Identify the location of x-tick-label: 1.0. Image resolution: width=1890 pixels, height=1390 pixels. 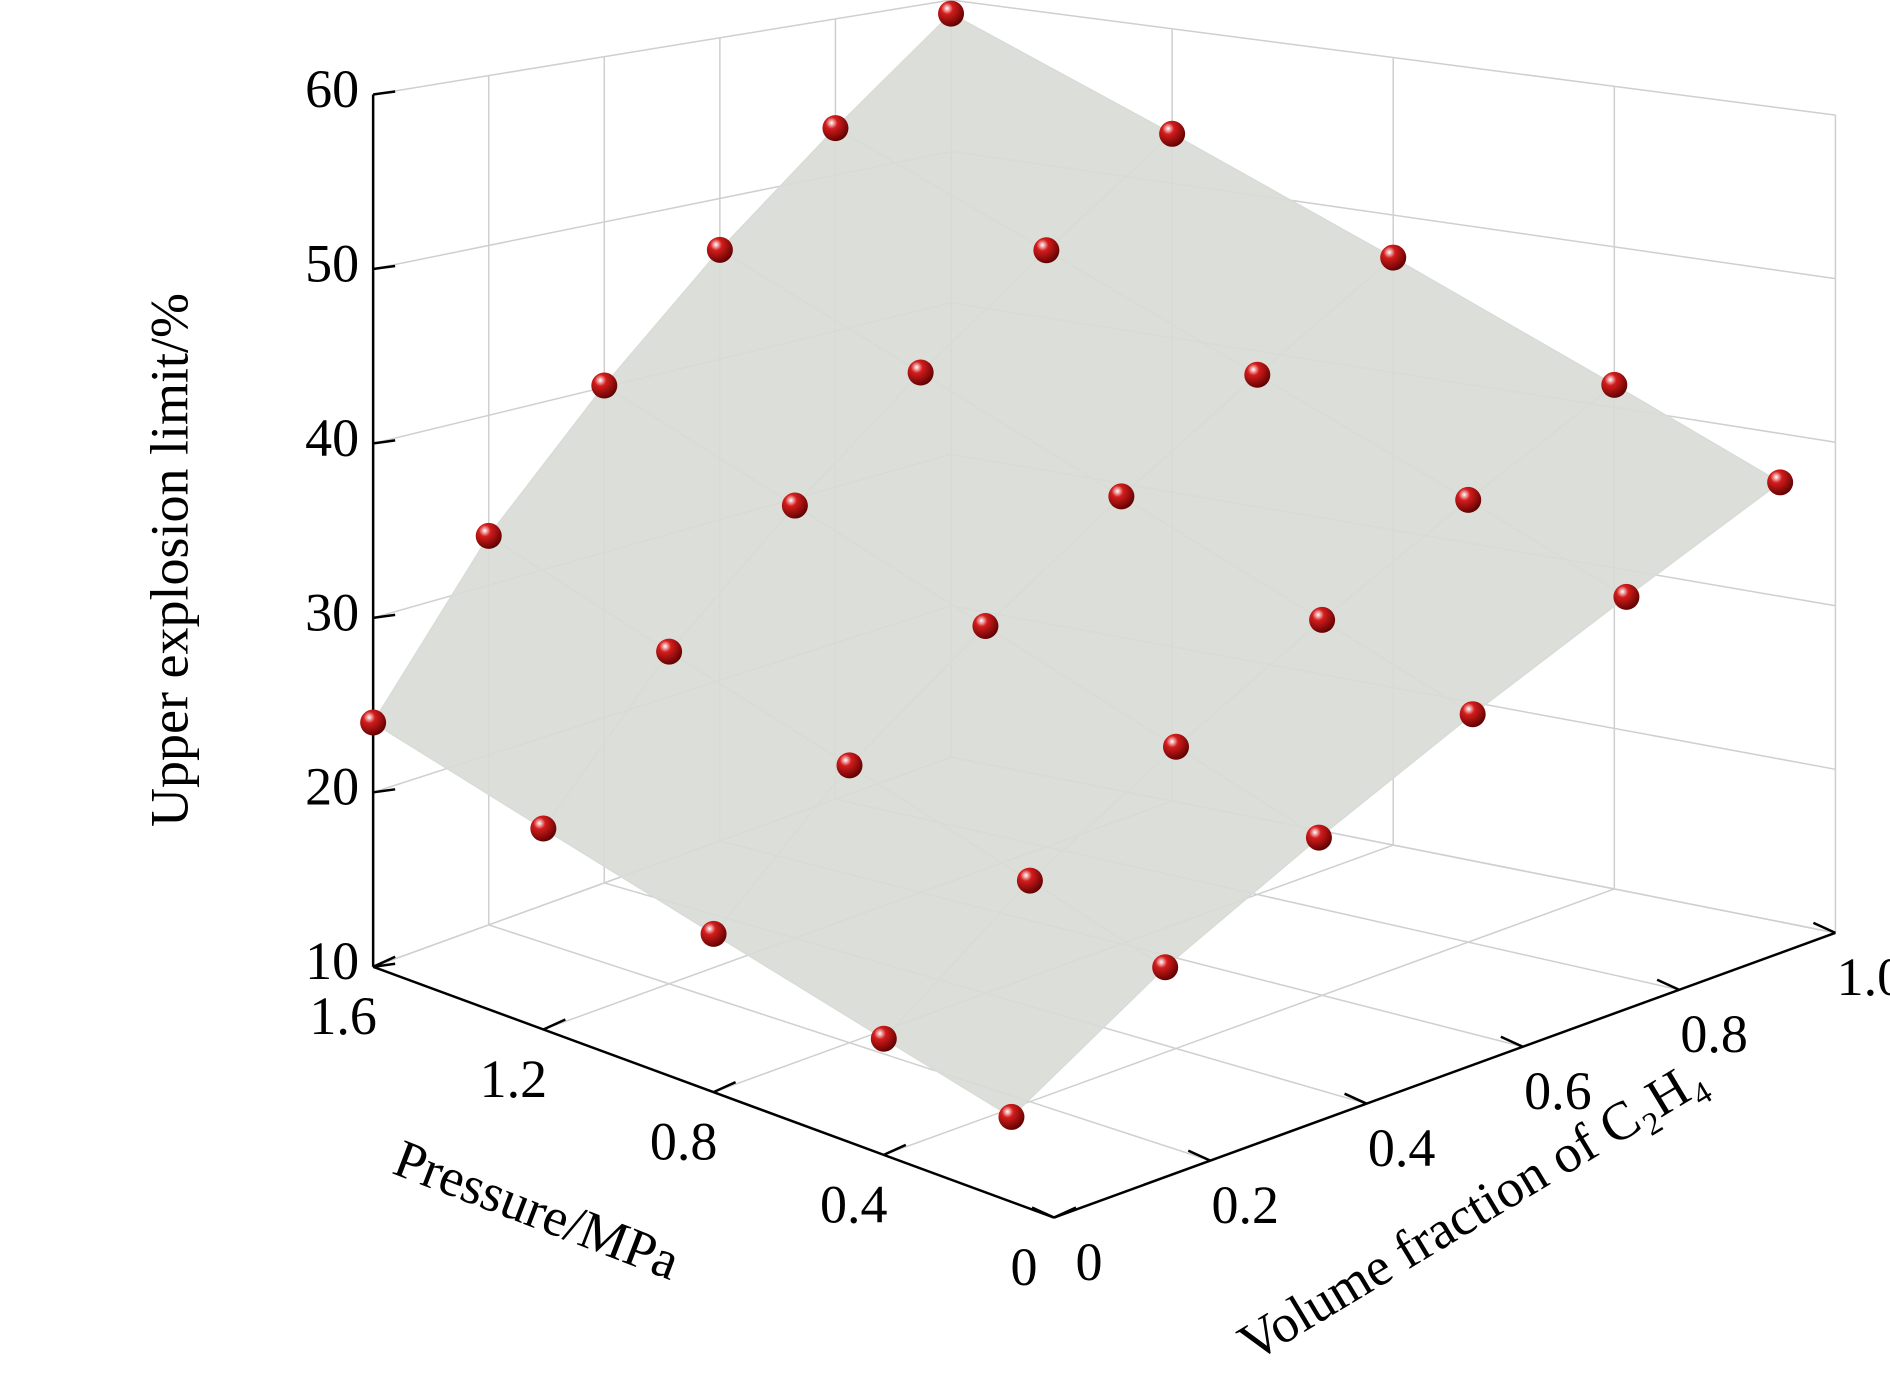
(1863, 977).